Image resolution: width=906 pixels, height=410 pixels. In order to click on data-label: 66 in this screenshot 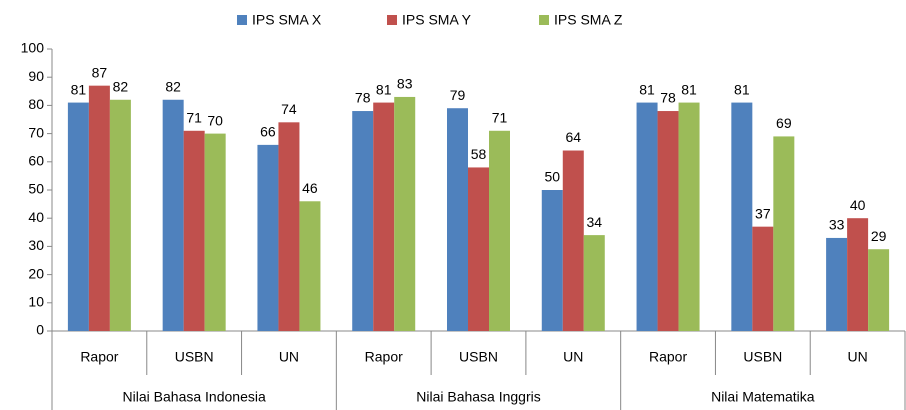, I will do `click(268, 132)`.